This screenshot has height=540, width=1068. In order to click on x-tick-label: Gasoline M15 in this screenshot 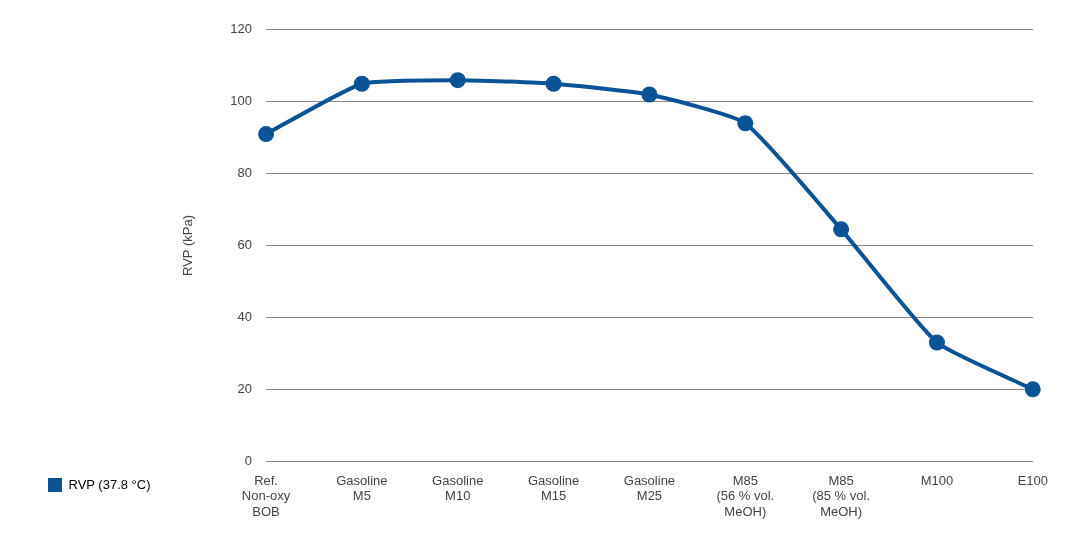, I will do `click(553, 488)`.